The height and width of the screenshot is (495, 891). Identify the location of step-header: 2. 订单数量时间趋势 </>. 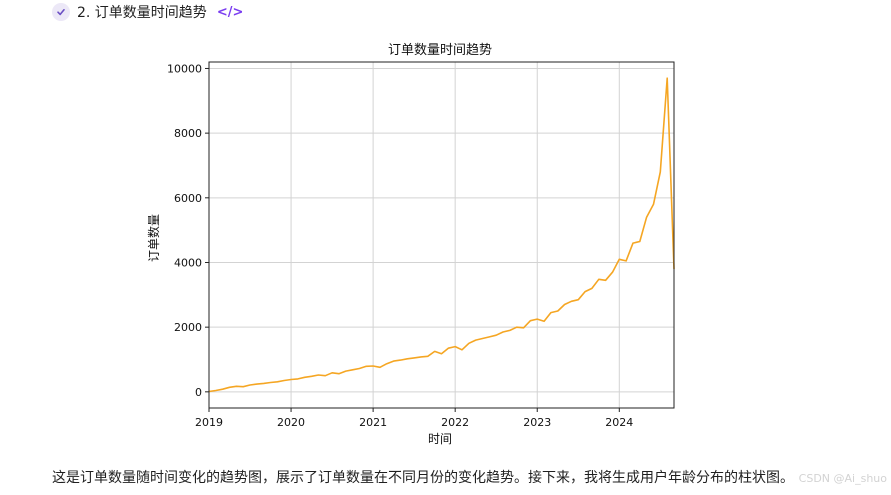
(147, 12).